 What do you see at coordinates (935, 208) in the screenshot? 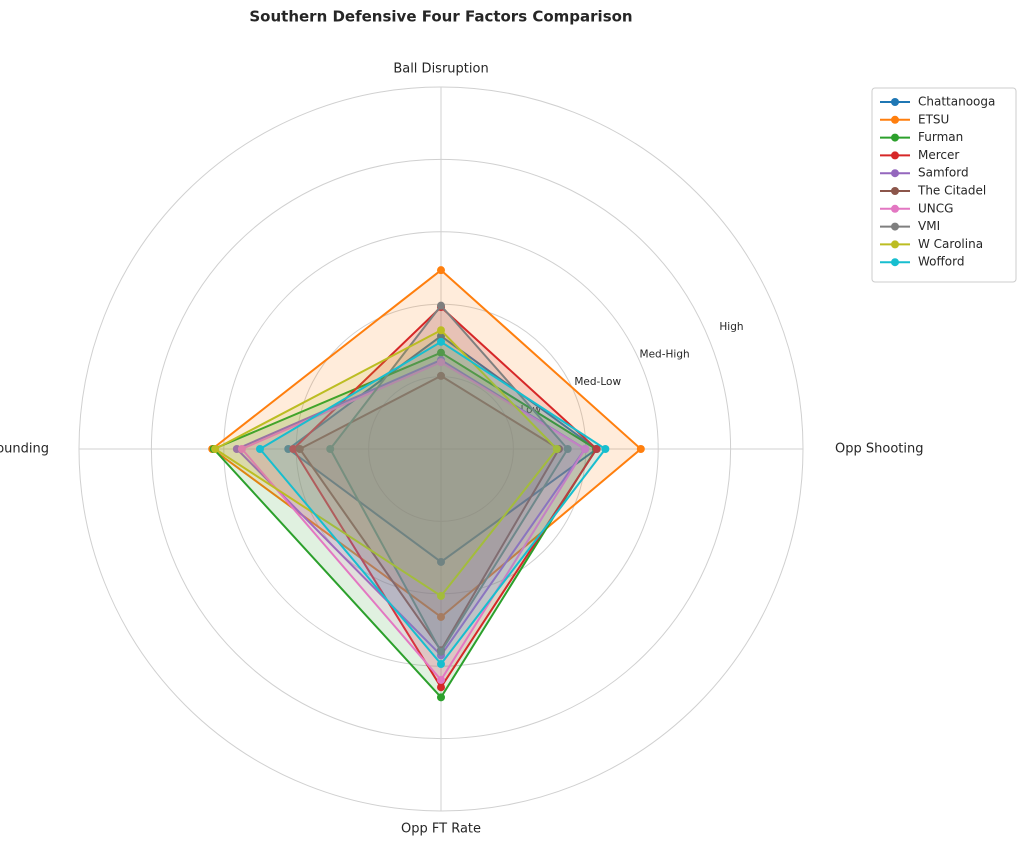
I see `legend-label: UNCG` at bounding box center [935, 208].